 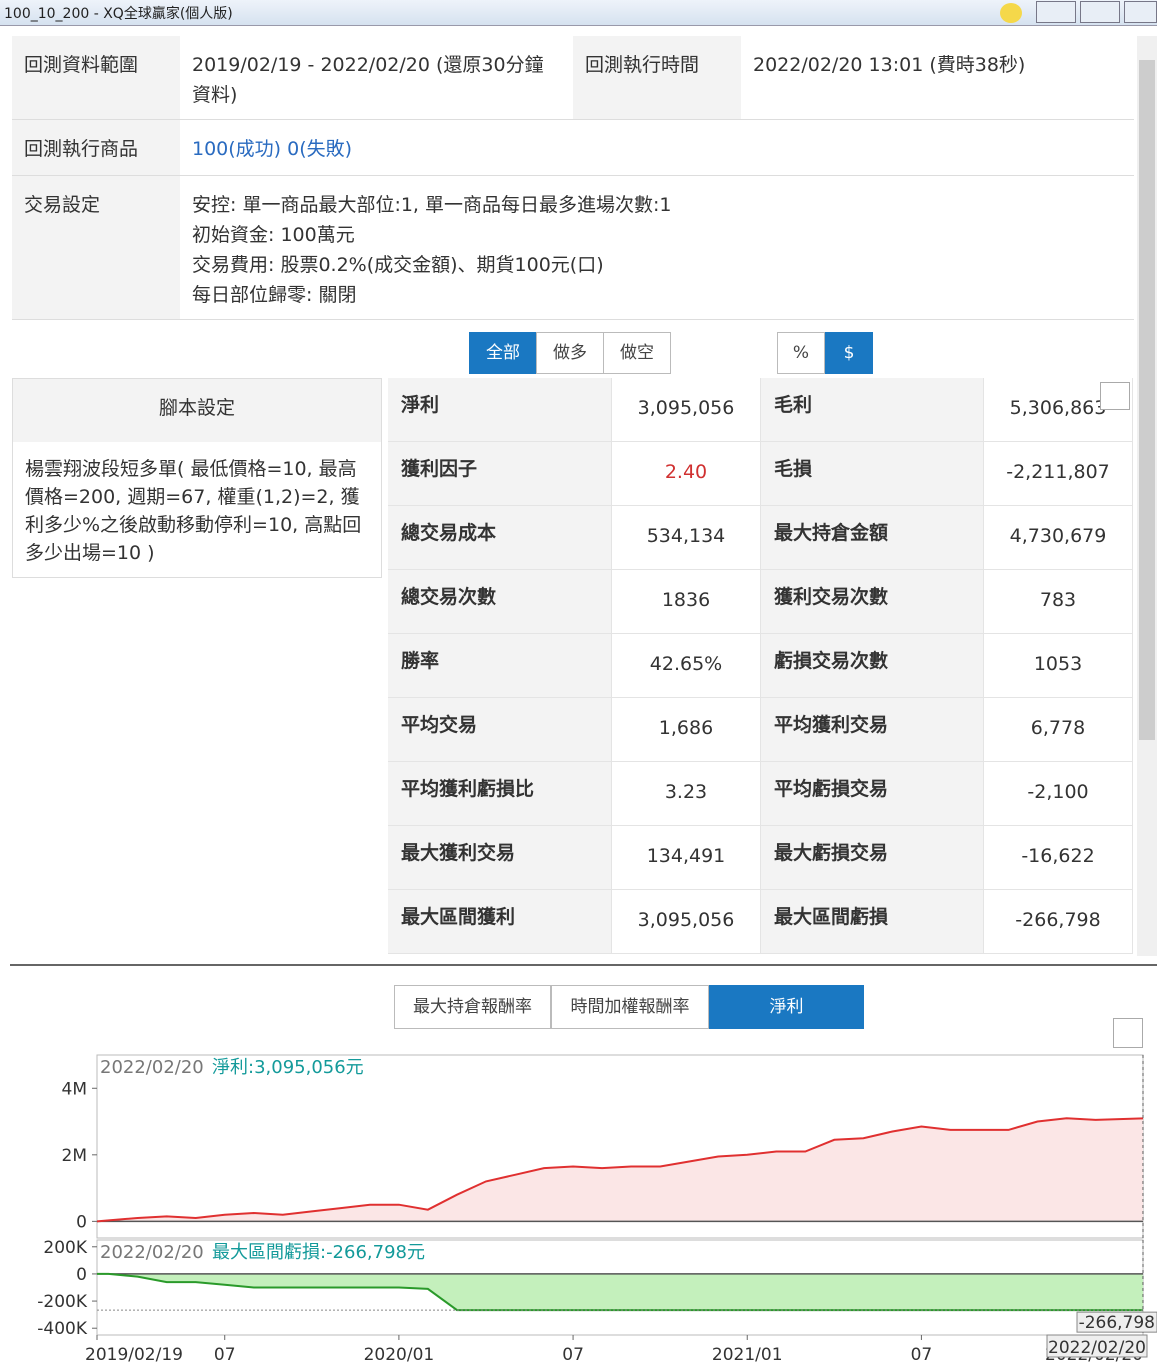 I want to click on date-tag-label: 2022/02/20, so click(x=1097, y=1348).